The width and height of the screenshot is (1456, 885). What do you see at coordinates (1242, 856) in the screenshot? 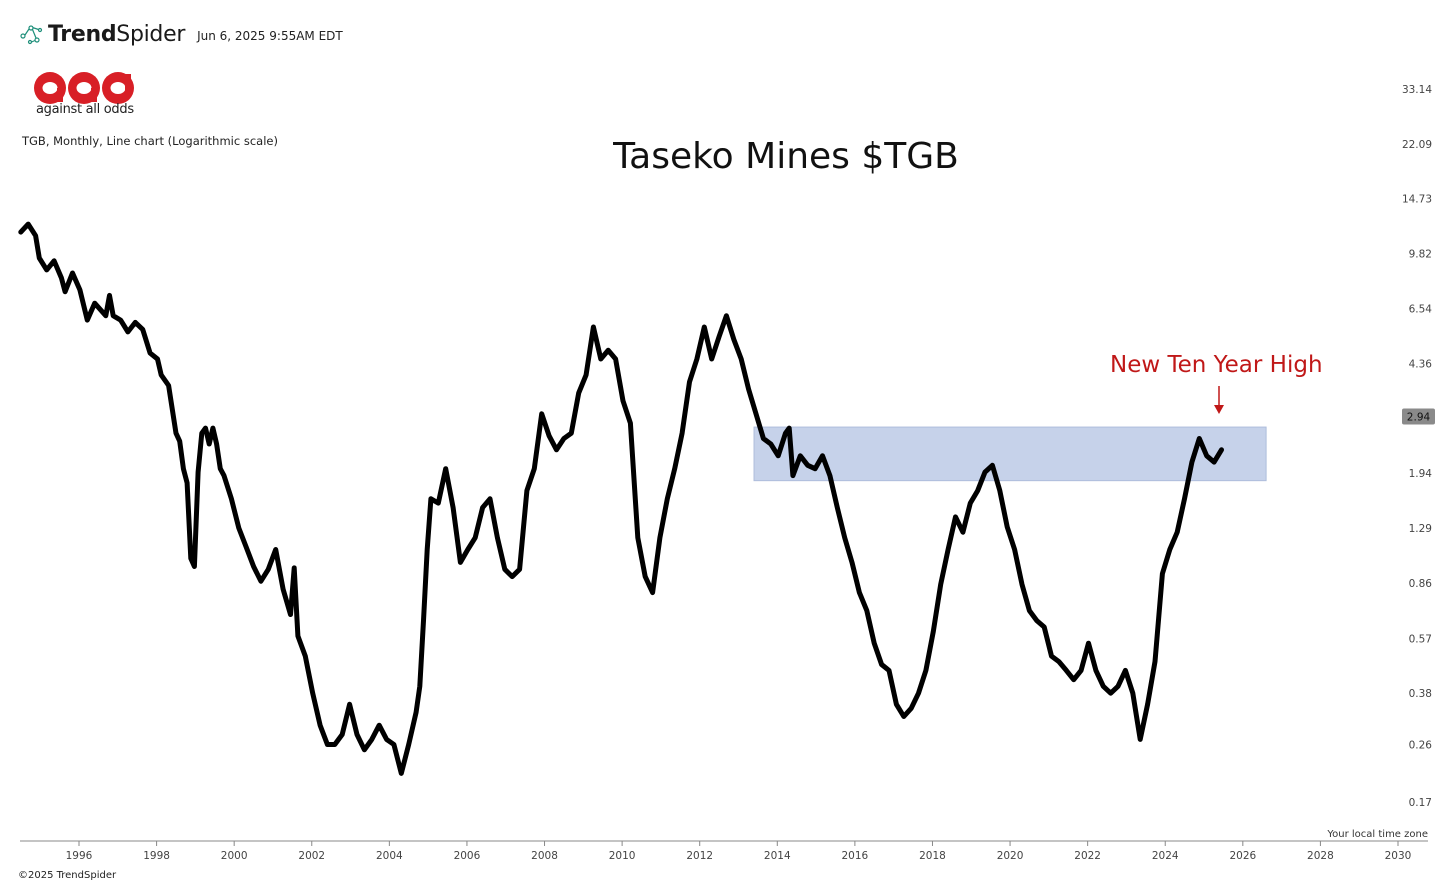
I see `x-tick-label: 2026` at bounding box center [1242, 856].